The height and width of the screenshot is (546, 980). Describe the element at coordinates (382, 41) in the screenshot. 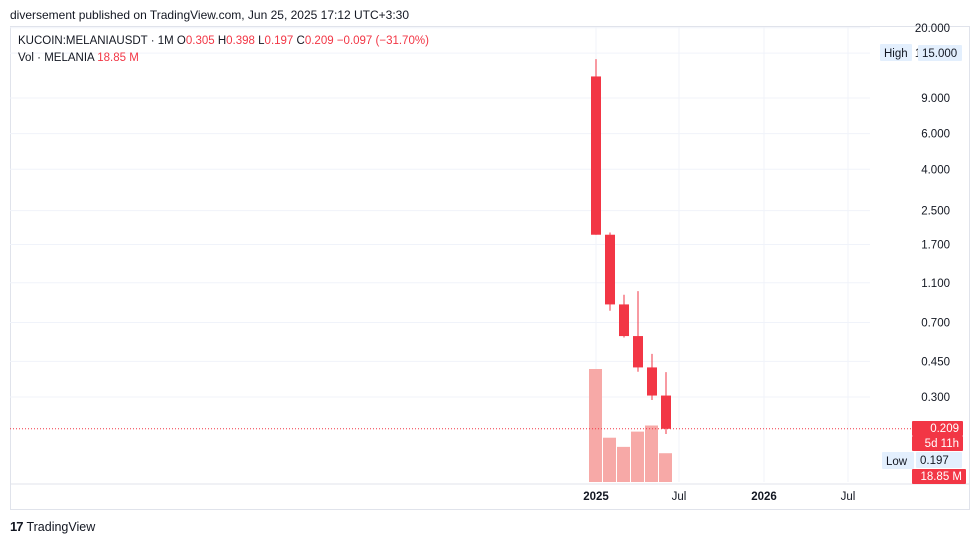

I see `change-value: −0.097 (−31.70%)` at that location.